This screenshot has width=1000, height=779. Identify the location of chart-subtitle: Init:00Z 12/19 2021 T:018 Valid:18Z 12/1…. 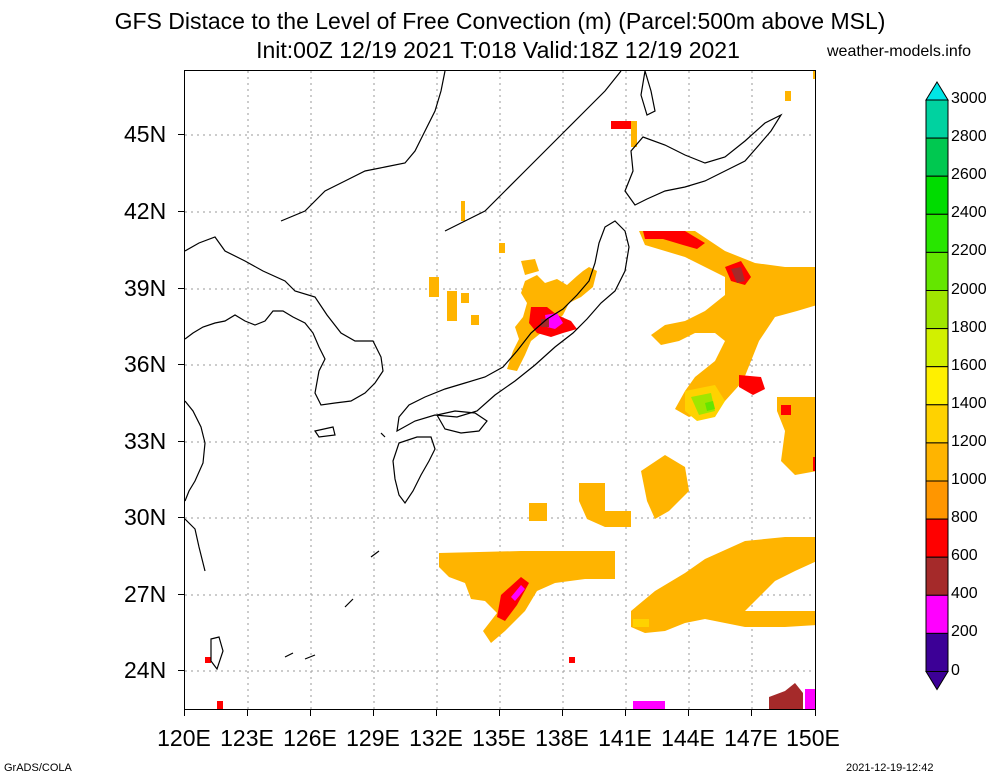
(500, 50).